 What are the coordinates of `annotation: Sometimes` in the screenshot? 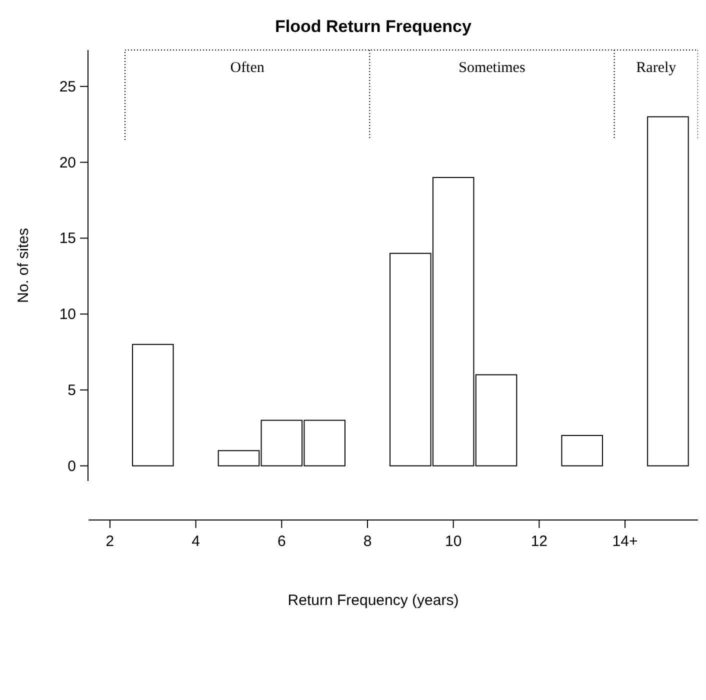 It's located at (492, 68).